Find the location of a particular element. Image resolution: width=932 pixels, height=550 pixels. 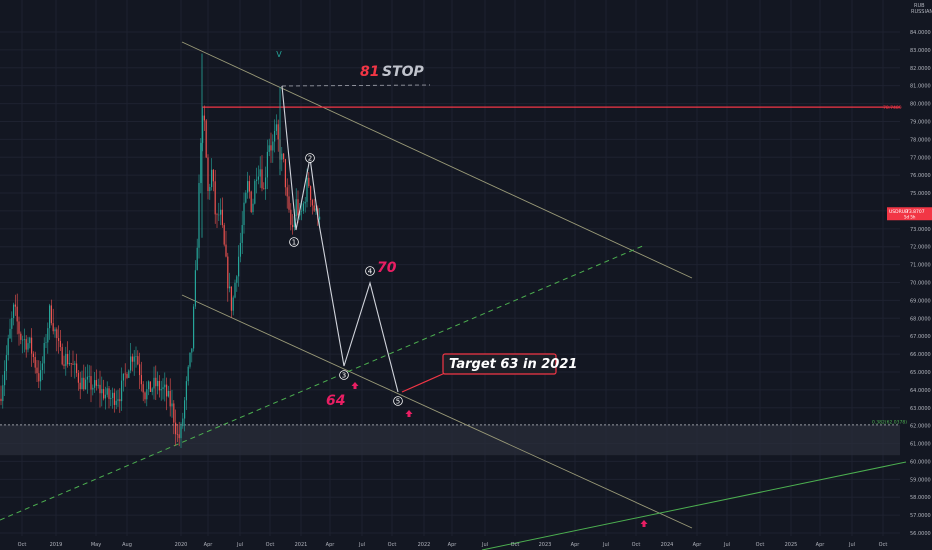

time-tick-label: Jul is located at coordinates (239, 545).